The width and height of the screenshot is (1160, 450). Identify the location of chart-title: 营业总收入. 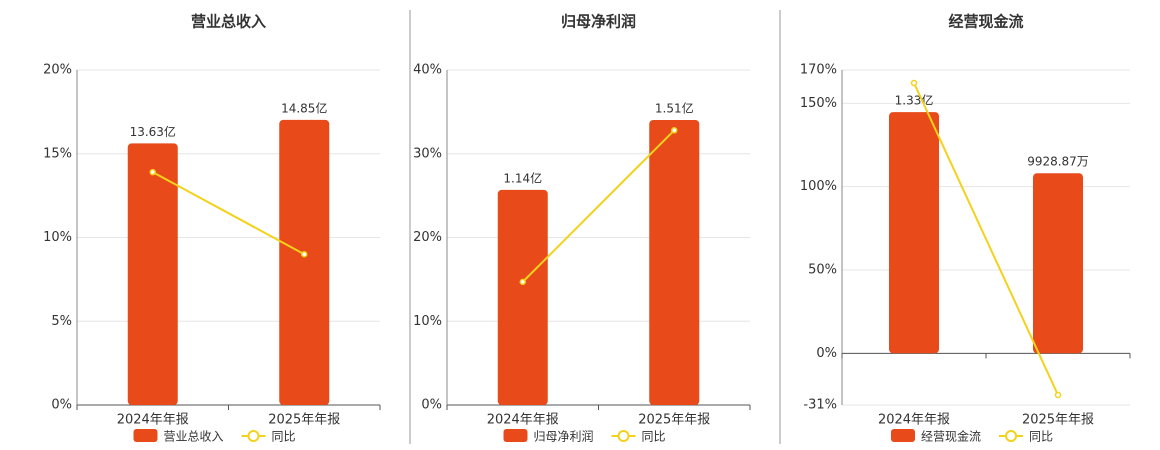
(228, 22).